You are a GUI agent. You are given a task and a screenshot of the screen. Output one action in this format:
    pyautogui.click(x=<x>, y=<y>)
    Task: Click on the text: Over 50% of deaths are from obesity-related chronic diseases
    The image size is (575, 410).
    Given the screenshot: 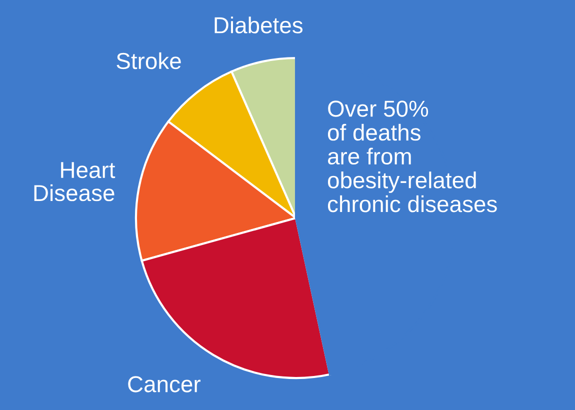 What is the action you would take?
    pyautogui.click(x=412, y=156)
    